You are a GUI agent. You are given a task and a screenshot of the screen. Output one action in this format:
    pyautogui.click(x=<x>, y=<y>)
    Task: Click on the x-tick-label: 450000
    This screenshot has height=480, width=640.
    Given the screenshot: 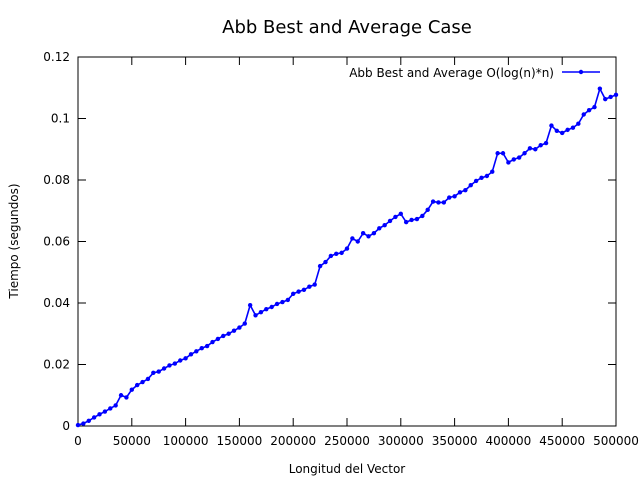 What is the action you would take?
    pyautogui.click(x=562, y=441)
    